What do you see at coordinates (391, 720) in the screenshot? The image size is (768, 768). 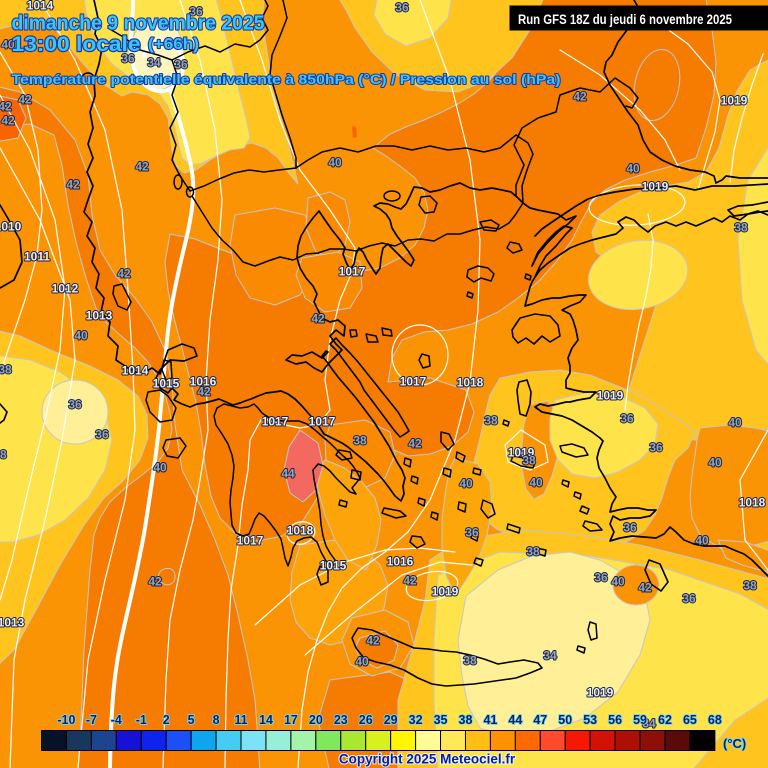 I see `svg-text: 29` at bounding box center [391, 720].